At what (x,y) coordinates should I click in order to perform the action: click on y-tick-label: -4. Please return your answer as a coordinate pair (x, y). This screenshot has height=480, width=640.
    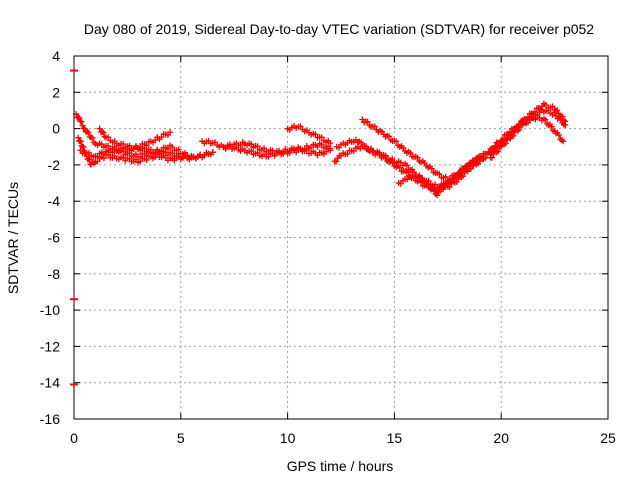
    Looking at the image, I should click on (54, 201).